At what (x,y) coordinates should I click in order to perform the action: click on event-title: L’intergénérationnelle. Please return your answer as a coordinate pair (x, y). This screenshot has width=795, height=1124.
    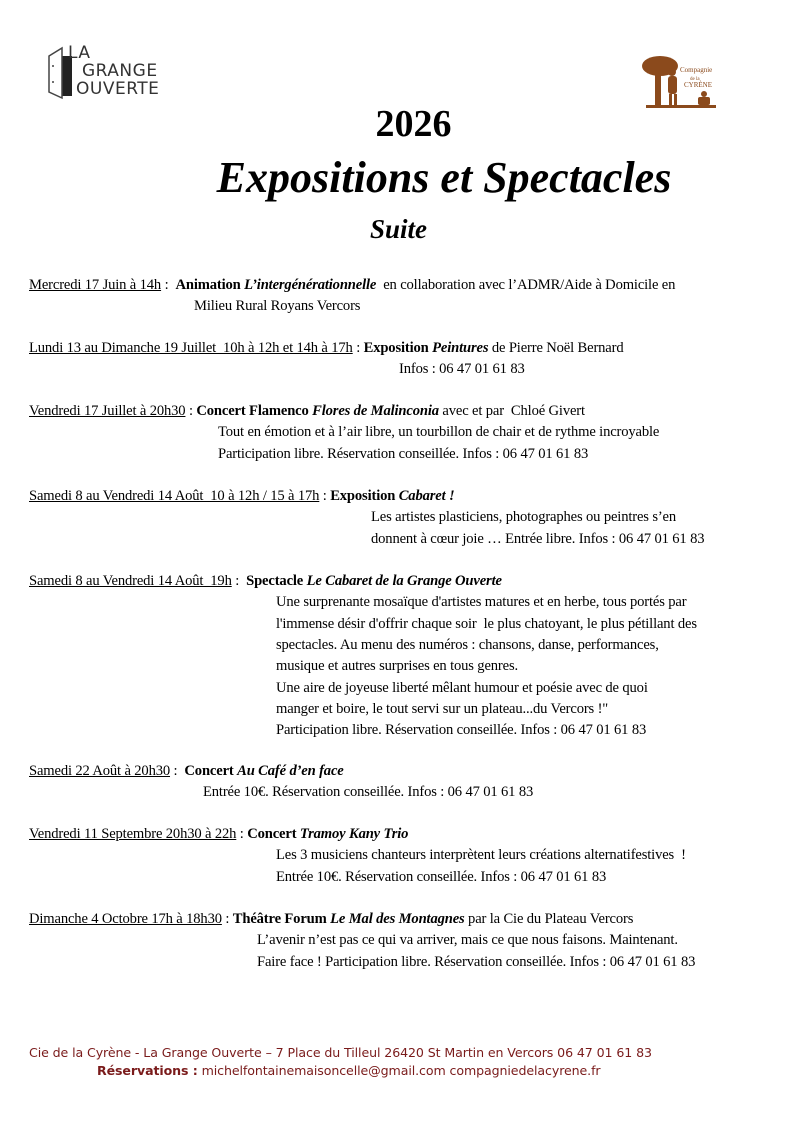
    Looking at the image, I should click on (310, 285).